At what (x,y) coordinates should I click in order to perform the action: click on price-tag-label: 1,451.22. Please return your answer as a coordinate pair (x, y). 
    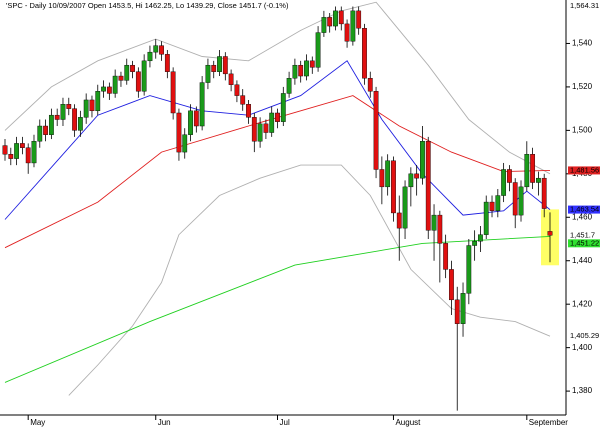
    Looking at the image, I should click on (584, 242).